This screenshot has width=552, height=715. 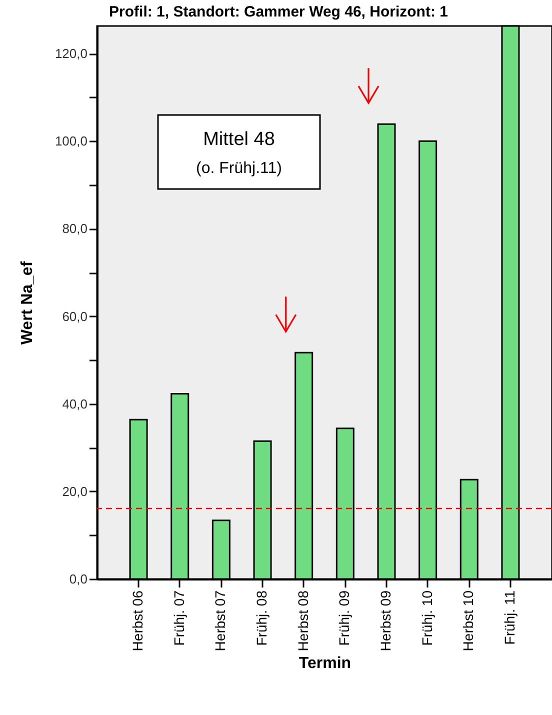 I want to click on y-tick-label: 120,0, so click(x=71, y=54).